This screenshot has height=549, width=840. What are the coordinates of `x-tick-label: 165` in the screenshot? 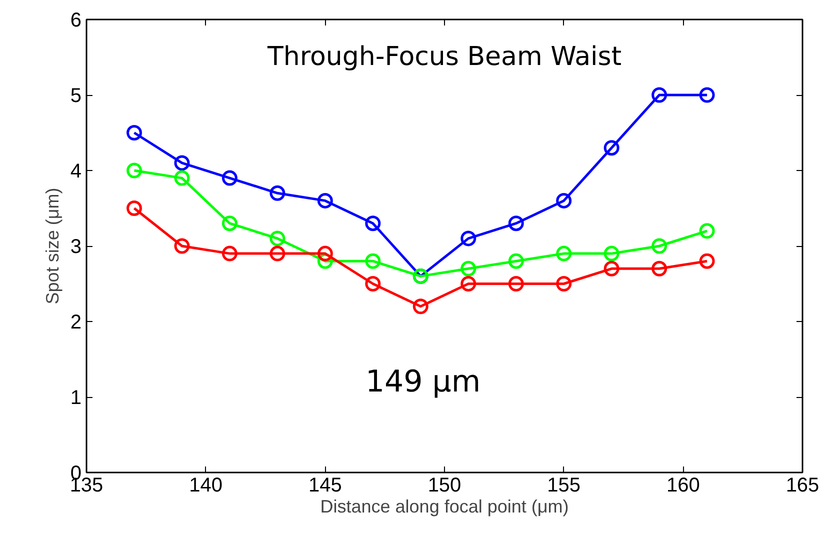 It's located at (803, 485).